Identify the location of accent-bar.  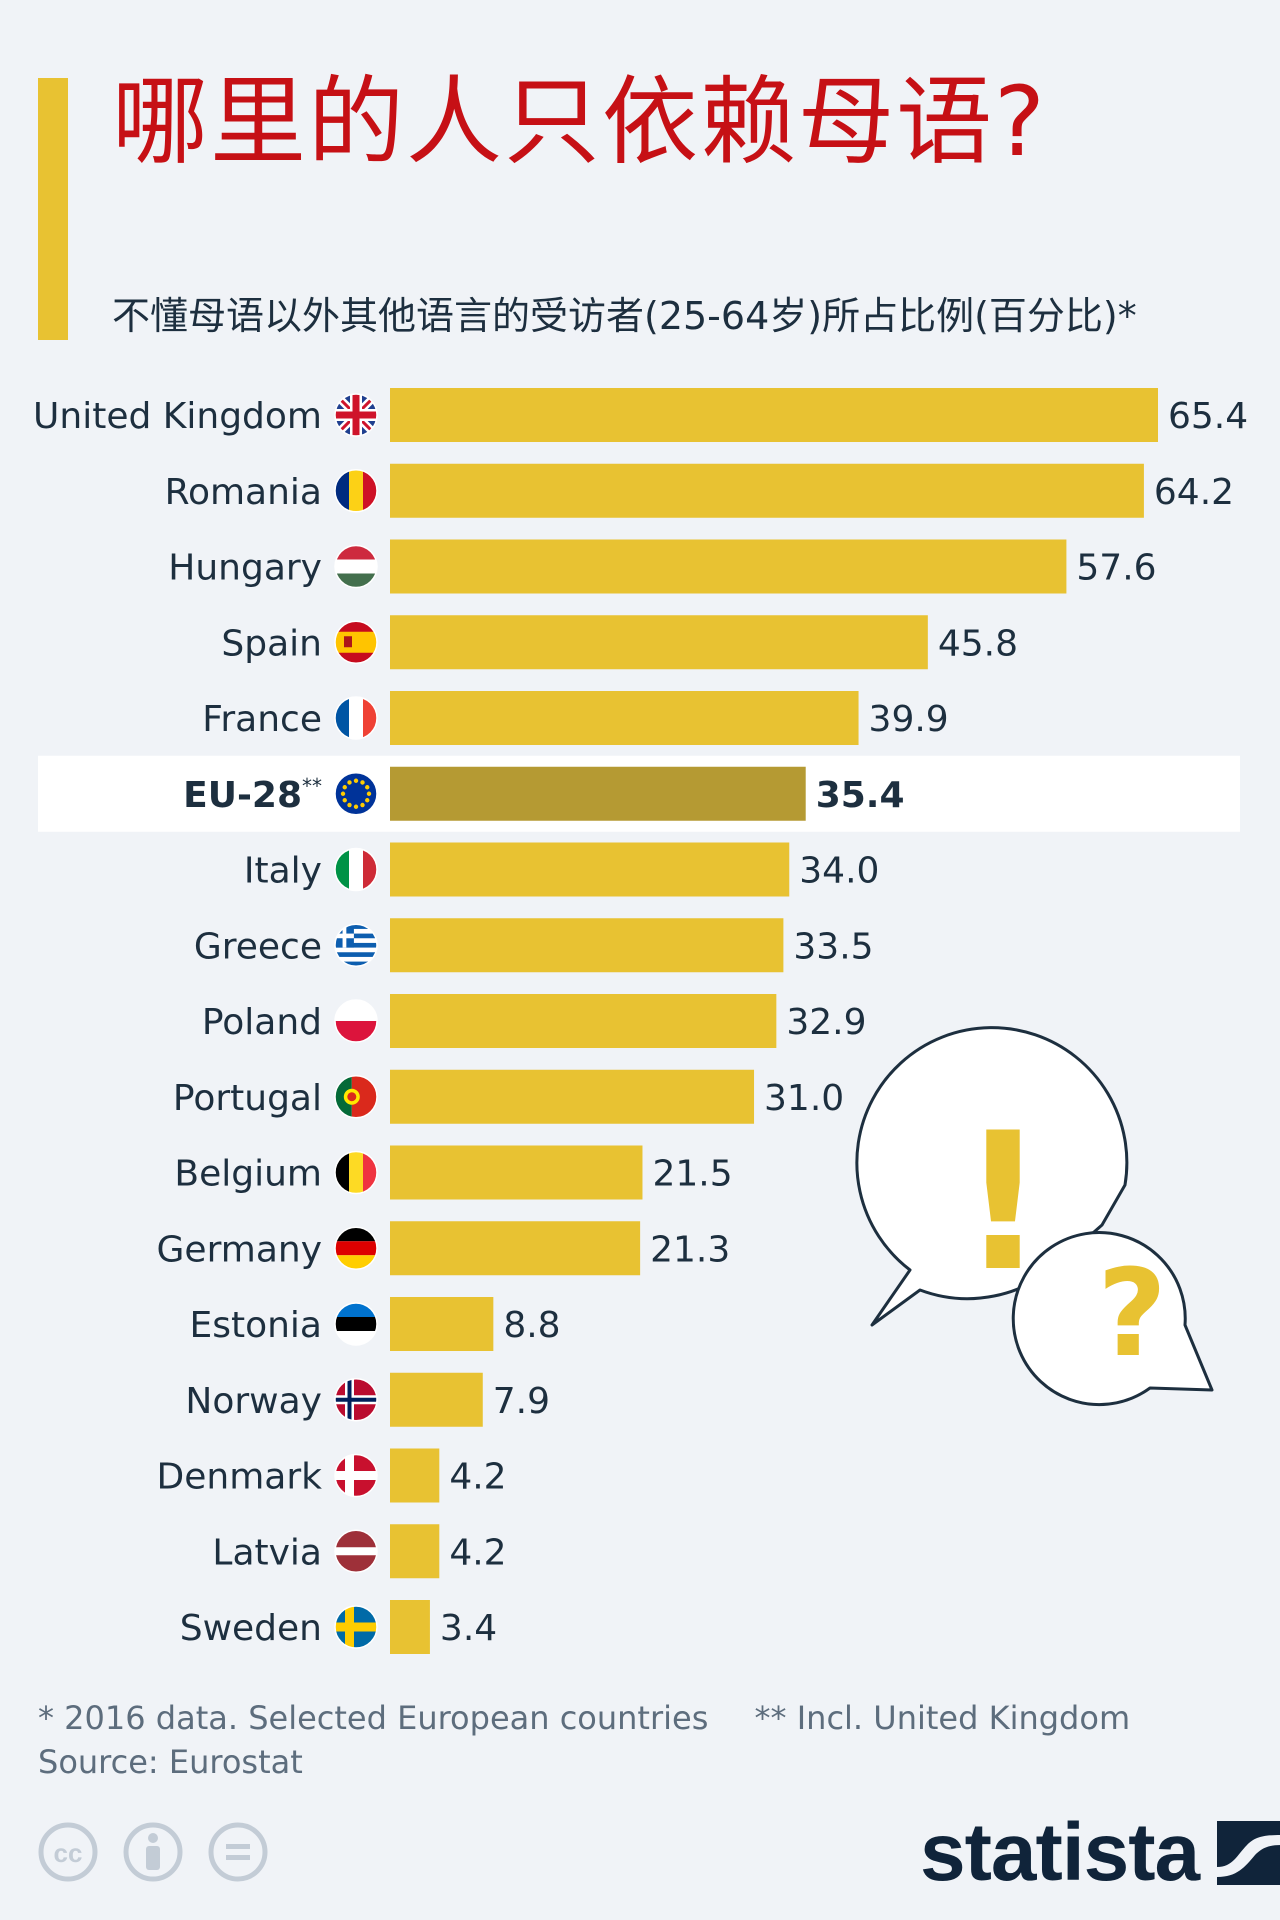
(53, 209).